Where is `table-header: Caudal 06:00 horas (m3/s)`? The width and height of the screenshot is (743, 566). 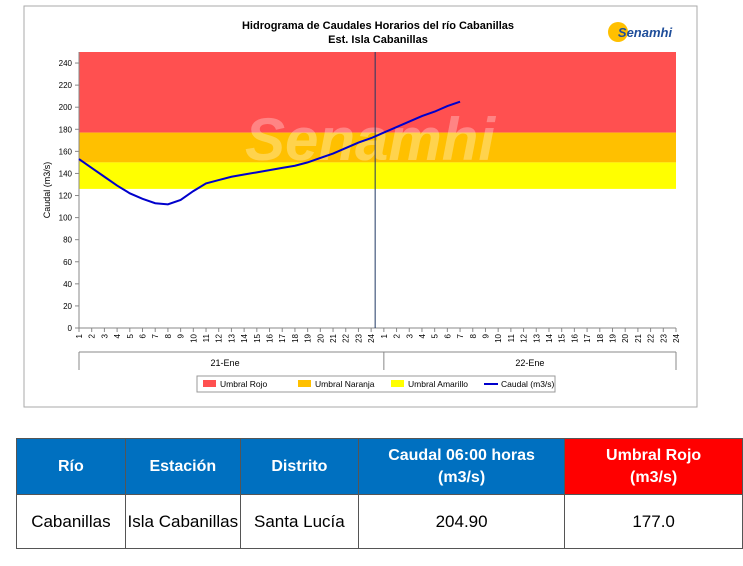
table-header: Caudal 06:00 horas (m3/s) is located at coordinates (461, 466).